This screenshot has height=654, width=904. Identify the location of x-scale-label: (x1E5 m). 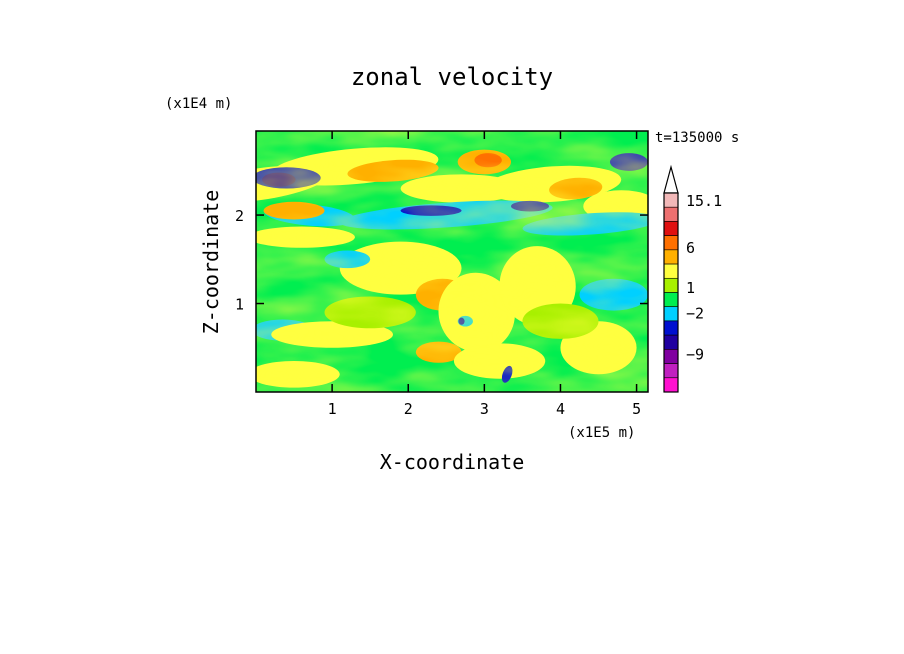
(601, 433).